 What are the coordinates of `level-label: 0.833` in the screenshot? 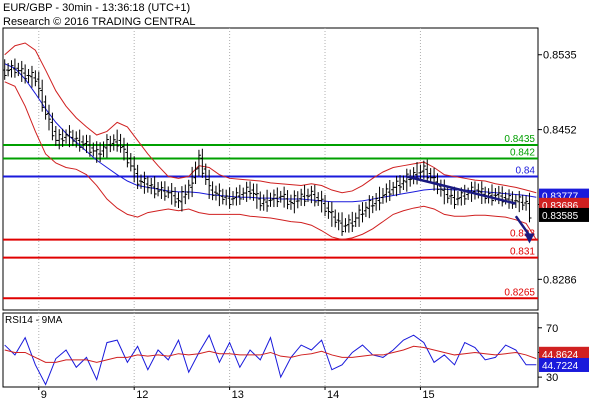 It's located at (522, 234).